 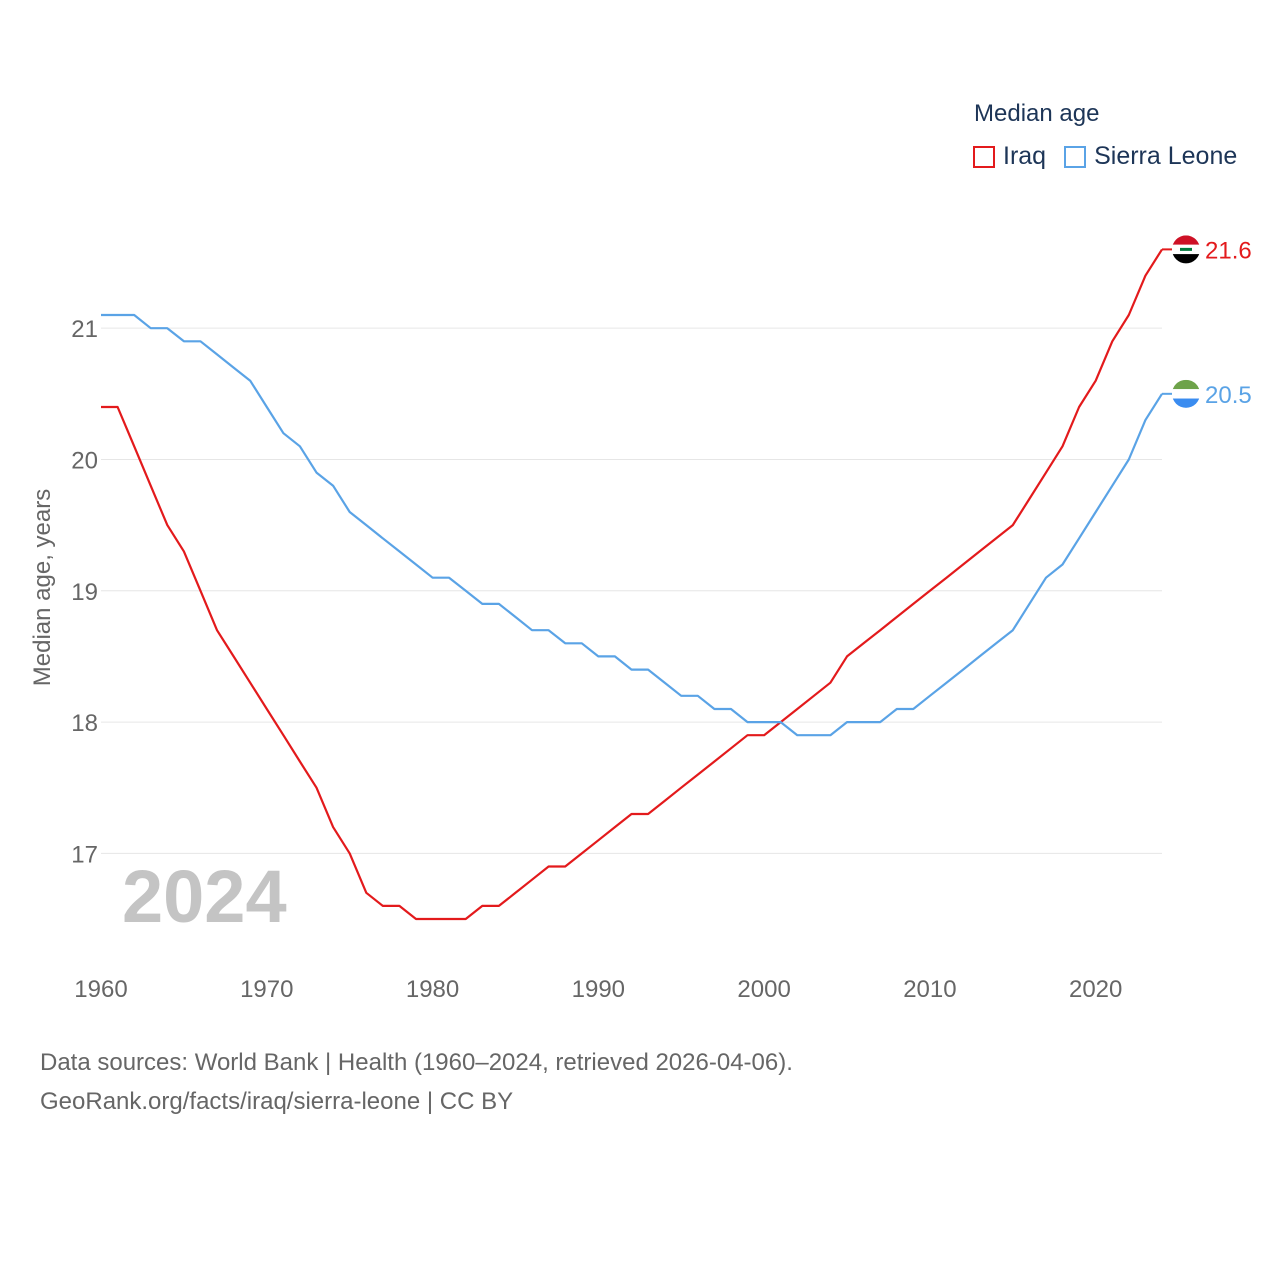 I want to click on x-tick-label: 2000, so click(x=763, y=989).